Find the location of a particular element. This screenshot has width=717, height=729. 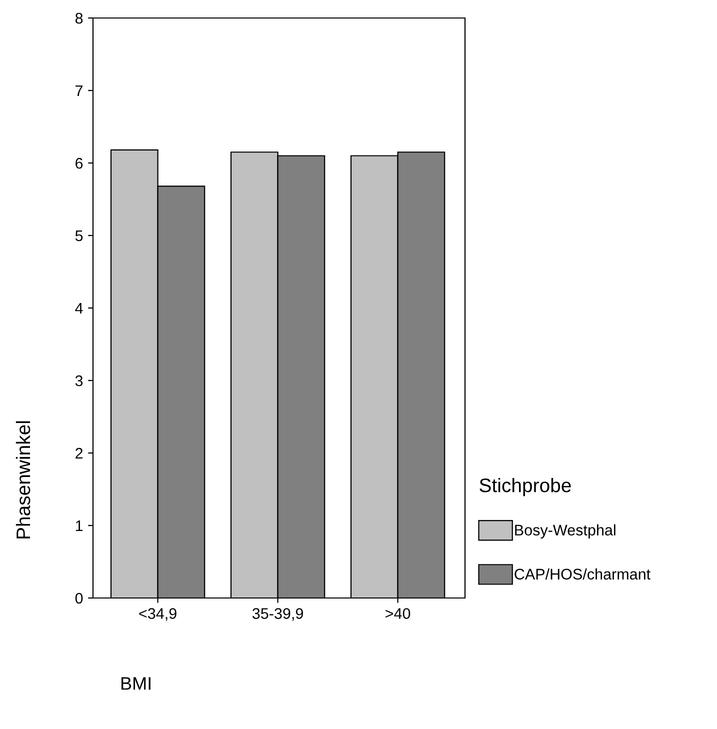

y-tick-label: 0 is located at coordinates (79, 598).